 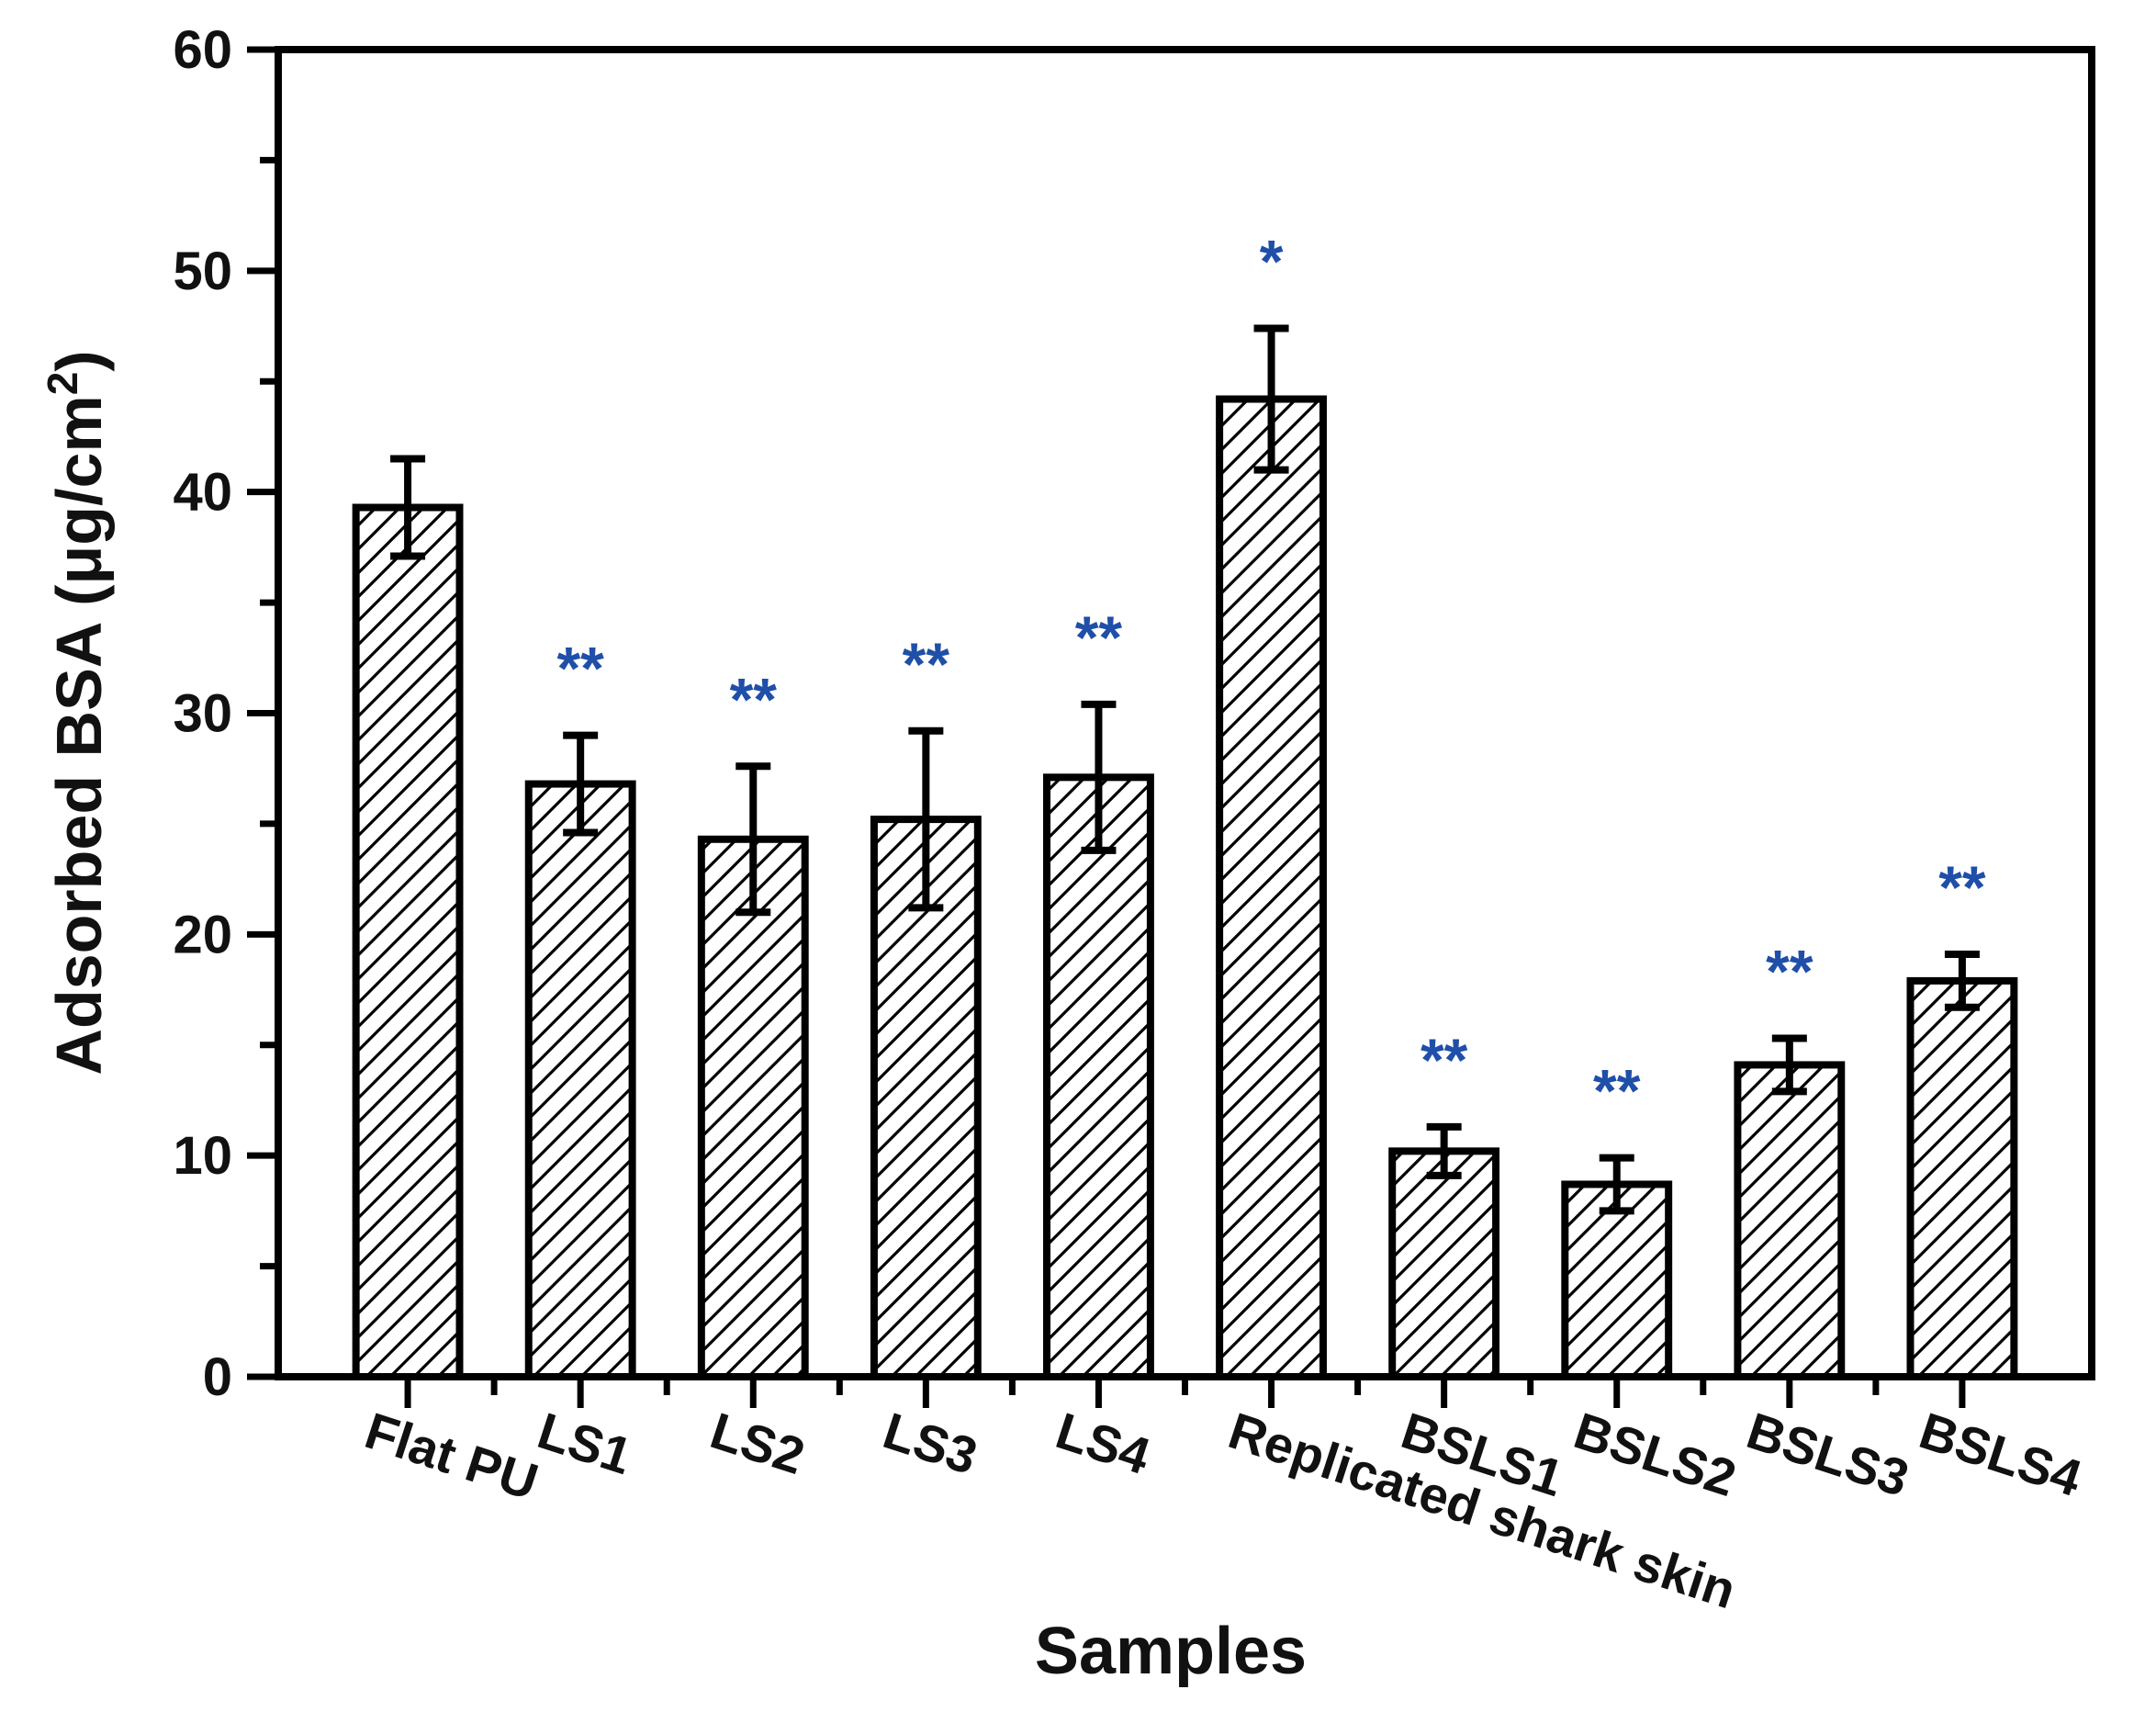 I want to click on bar-ls1, so click(x=580, y=1080).